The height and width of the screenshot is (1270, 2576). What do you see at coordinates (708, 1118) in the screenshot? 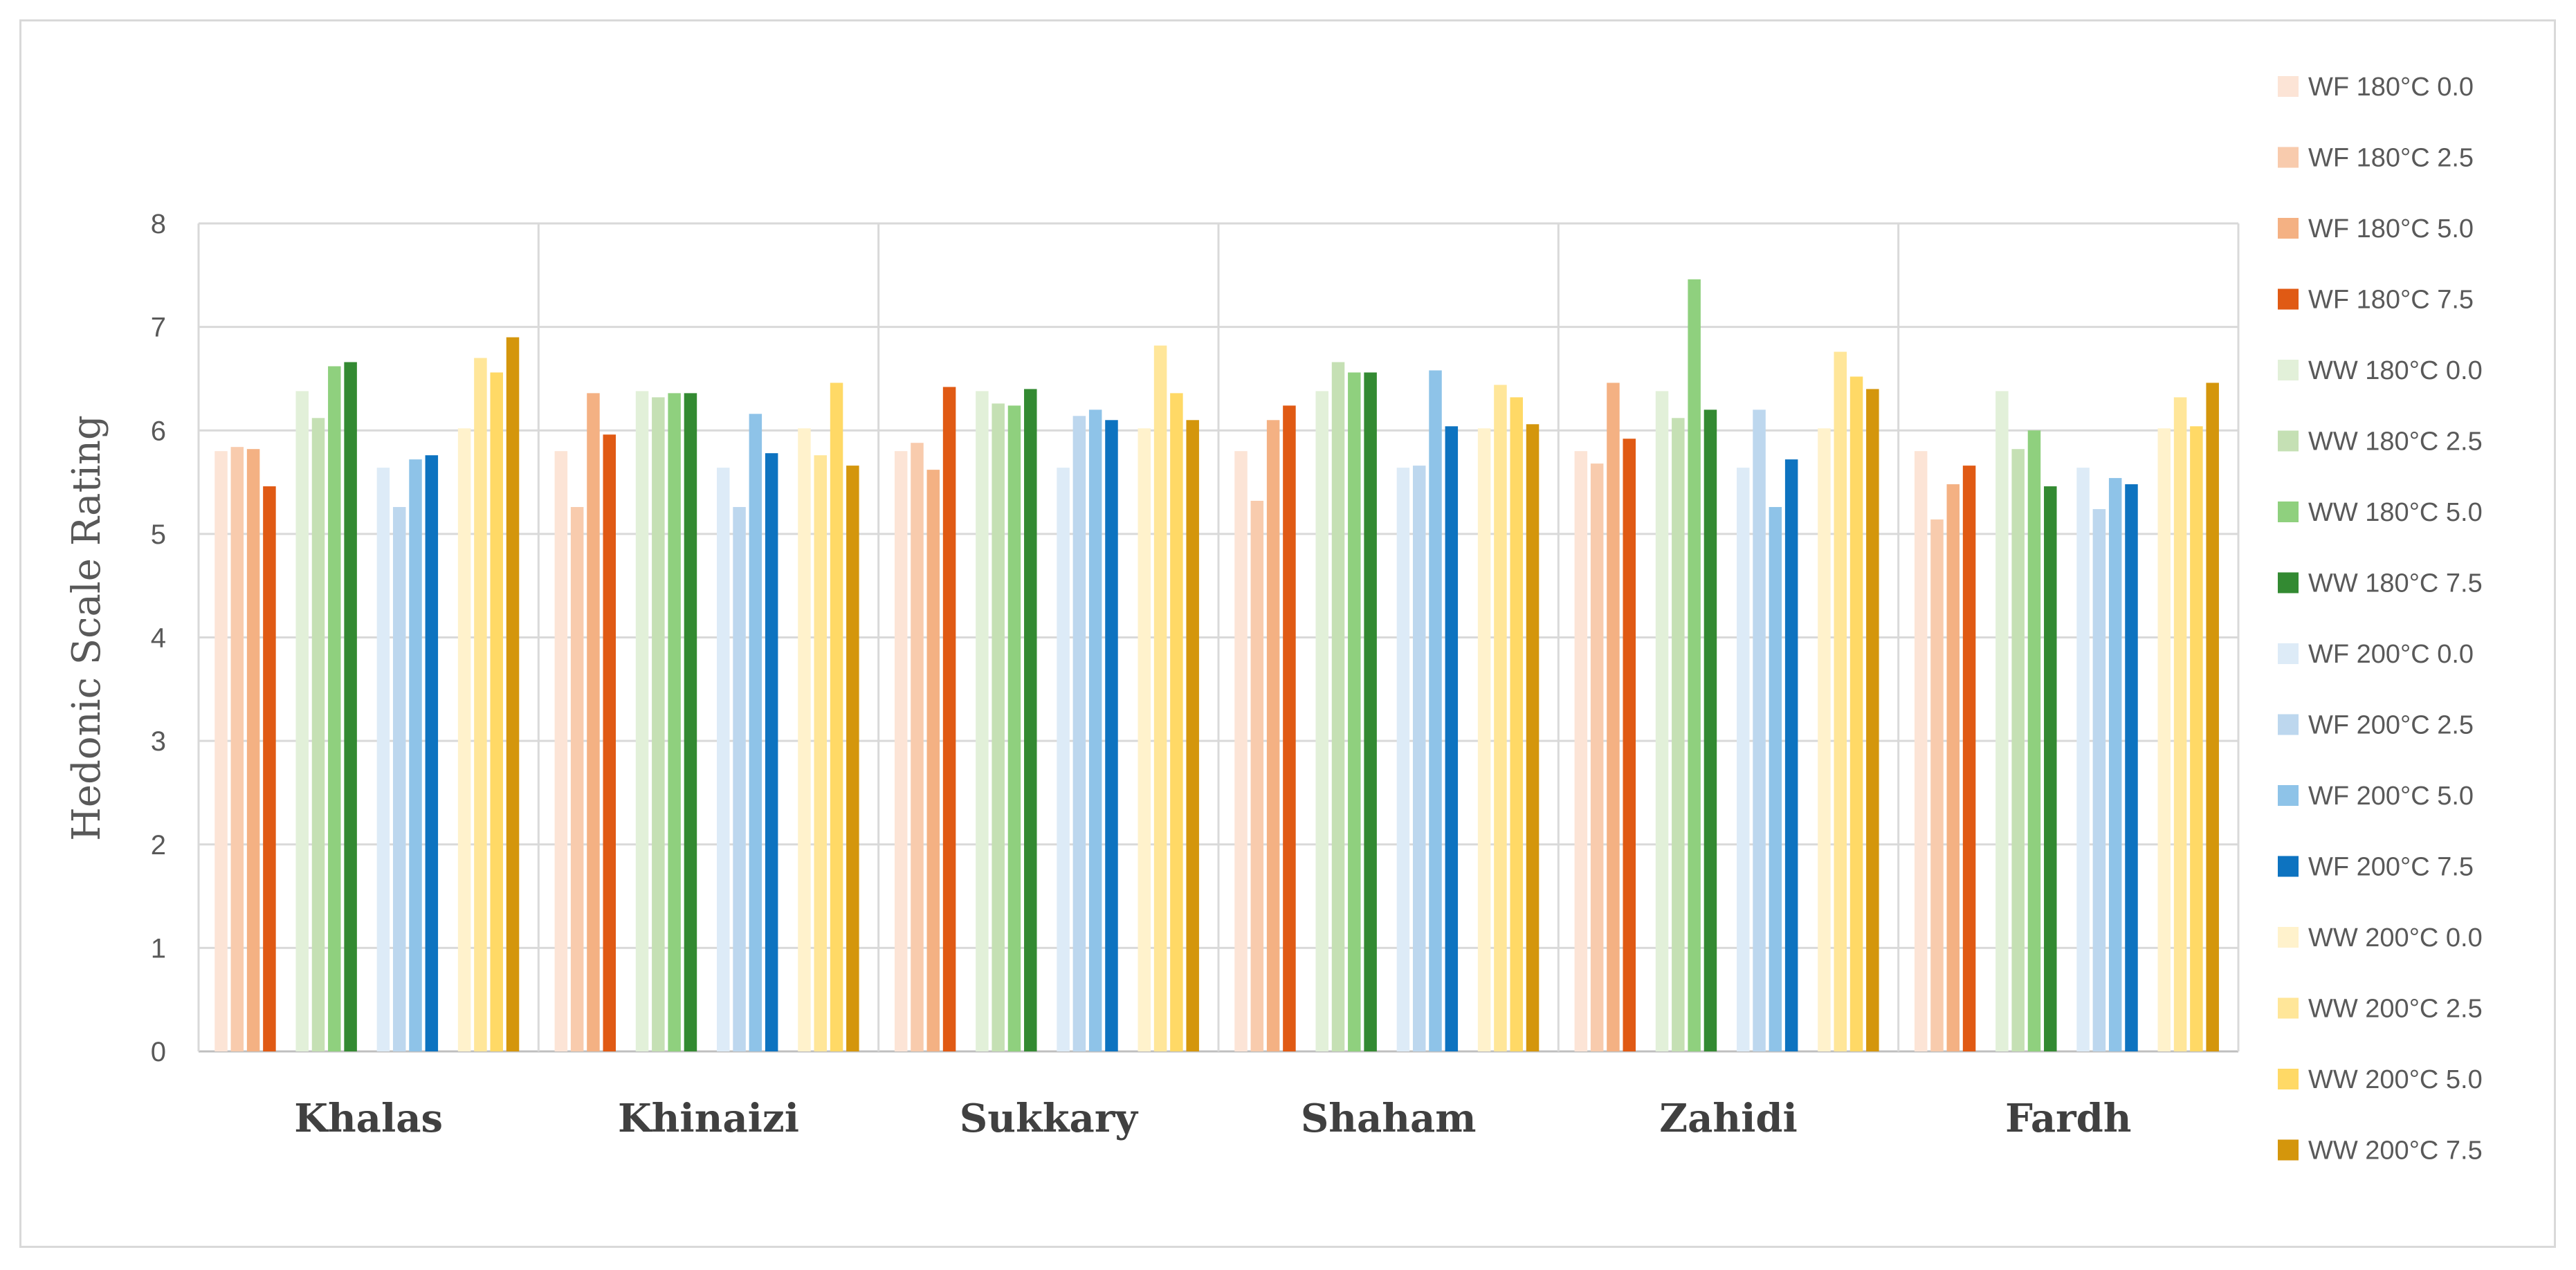
I see `category-label: Khinaizi` at bounding box center [708, 1118].